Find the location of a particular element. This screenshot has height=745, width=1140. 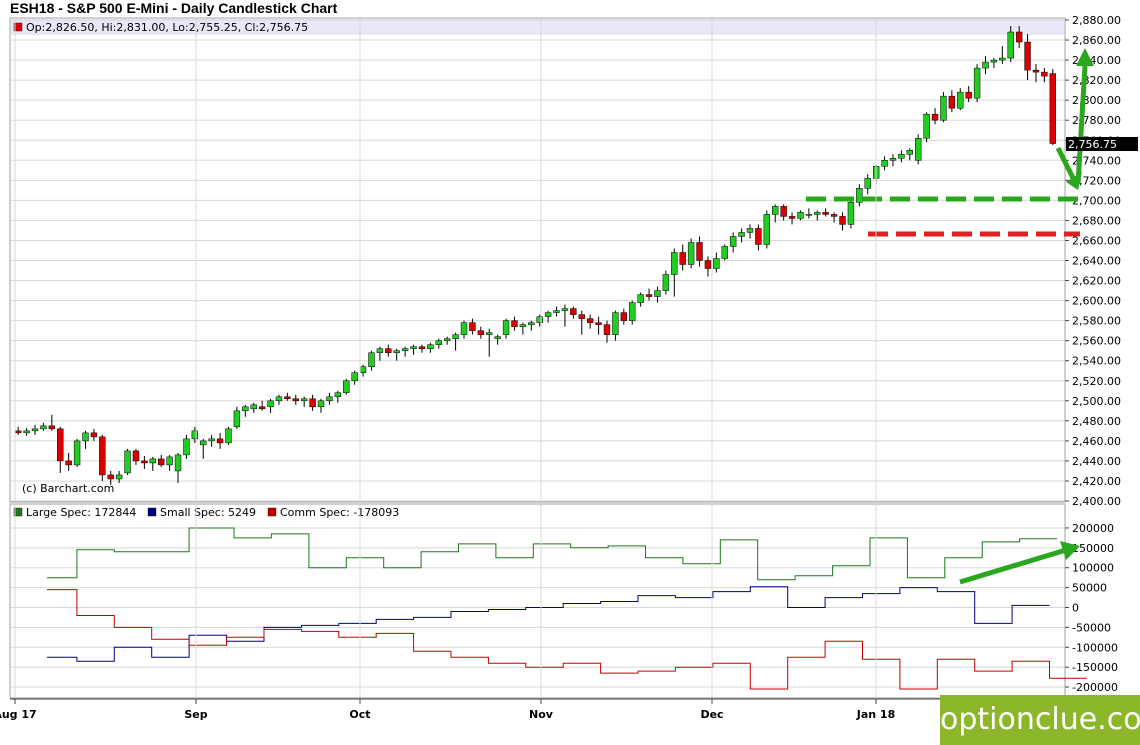

price-tick-label: 2,400.00 is located at coordinates (1096, 501).